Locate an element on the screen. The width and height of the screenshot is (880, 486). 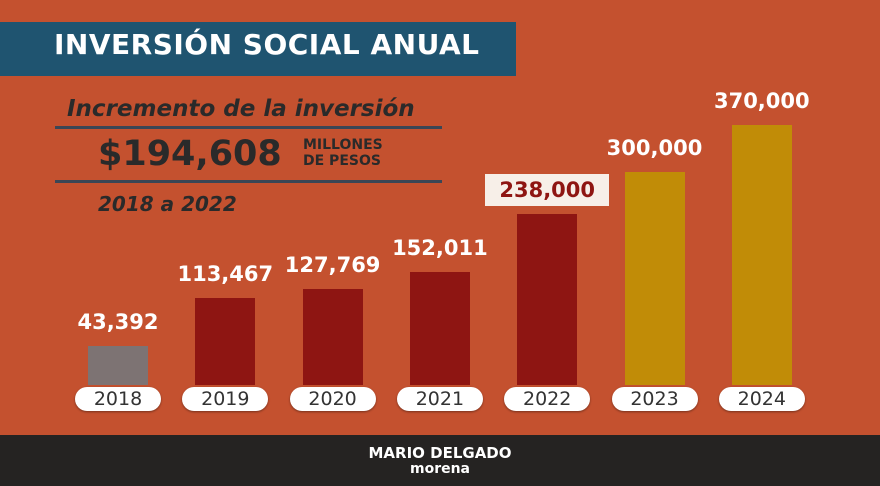
x-tick-2018: 2018 is located at coordinates (118, 399).